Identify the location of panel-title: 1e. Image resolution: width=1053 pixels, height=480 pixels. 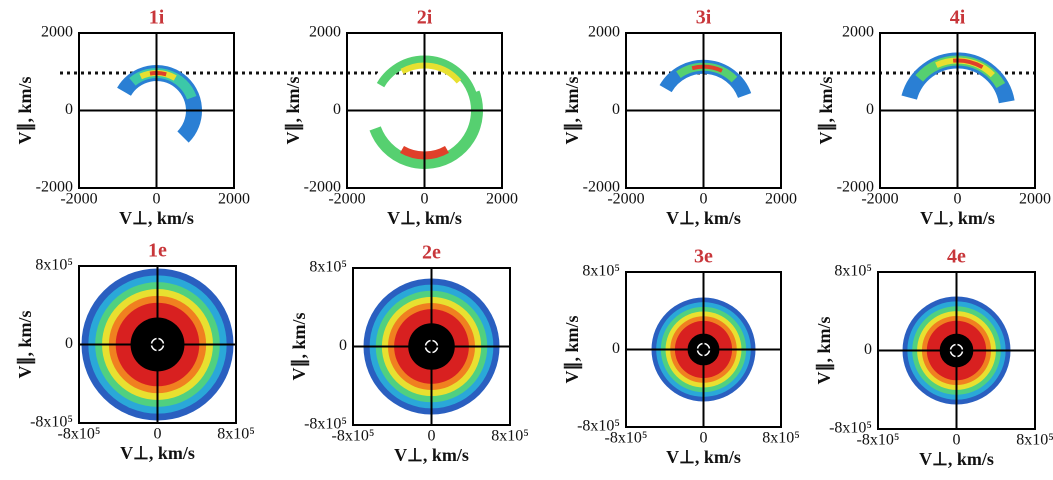
(157, 251).